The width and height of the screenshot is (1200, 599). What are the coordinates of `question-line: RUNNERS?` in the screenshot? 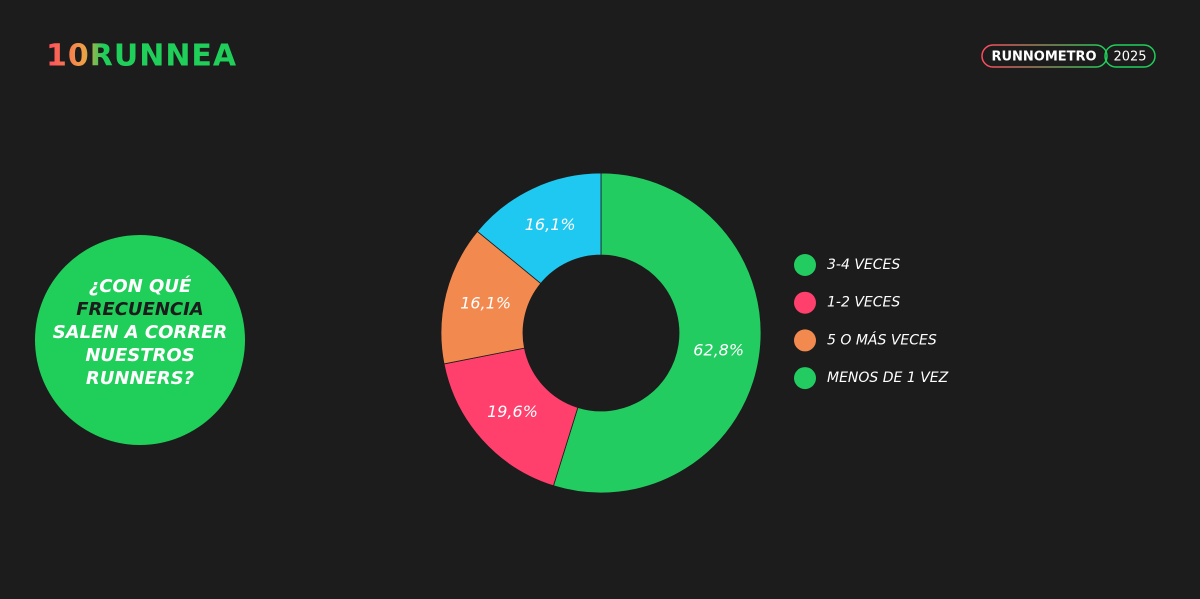 It's located at (140, 378).